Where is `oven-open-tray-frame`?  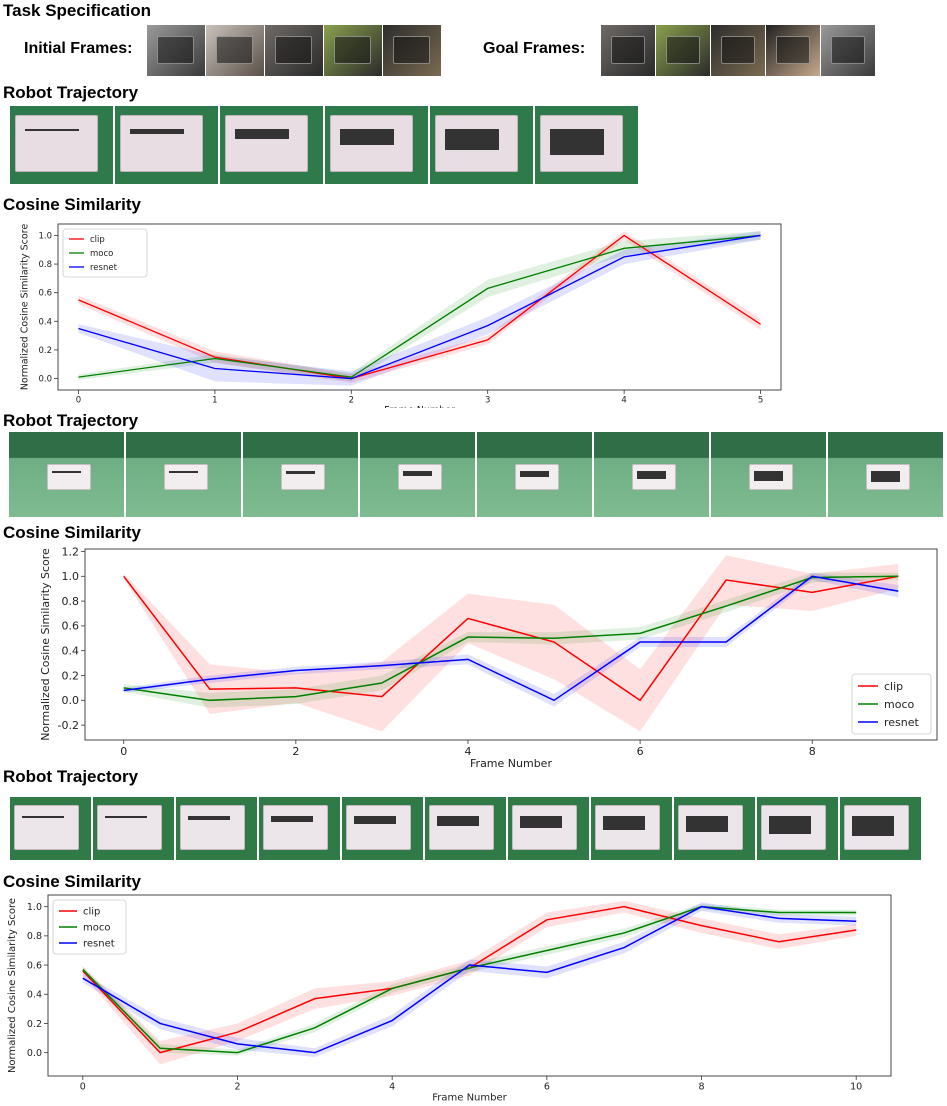
oven-open-tray-frame is located at coordinates (628, 50).